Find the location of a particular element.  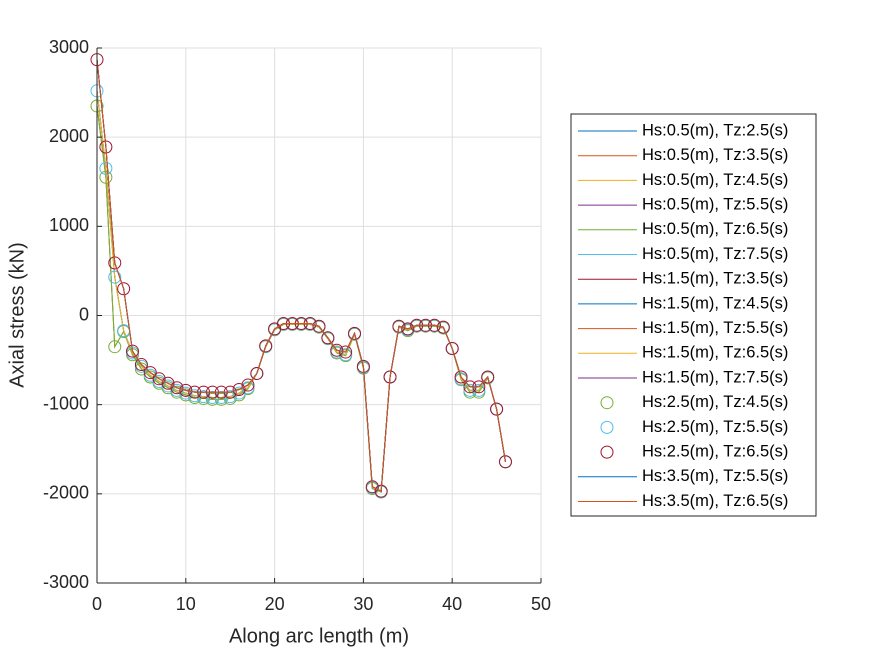

legend-label: Hs:3.5(m), Tz:5.5(s) is located at coordinates (715, 476).